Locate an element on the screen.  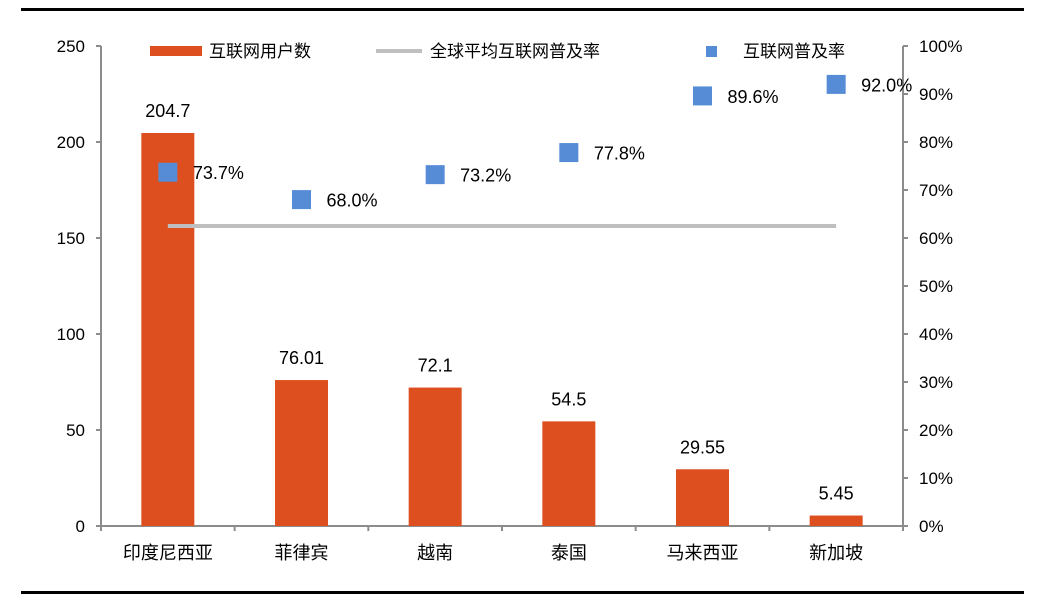
left-tick-label: 200 is located at coordinates (71, 142).